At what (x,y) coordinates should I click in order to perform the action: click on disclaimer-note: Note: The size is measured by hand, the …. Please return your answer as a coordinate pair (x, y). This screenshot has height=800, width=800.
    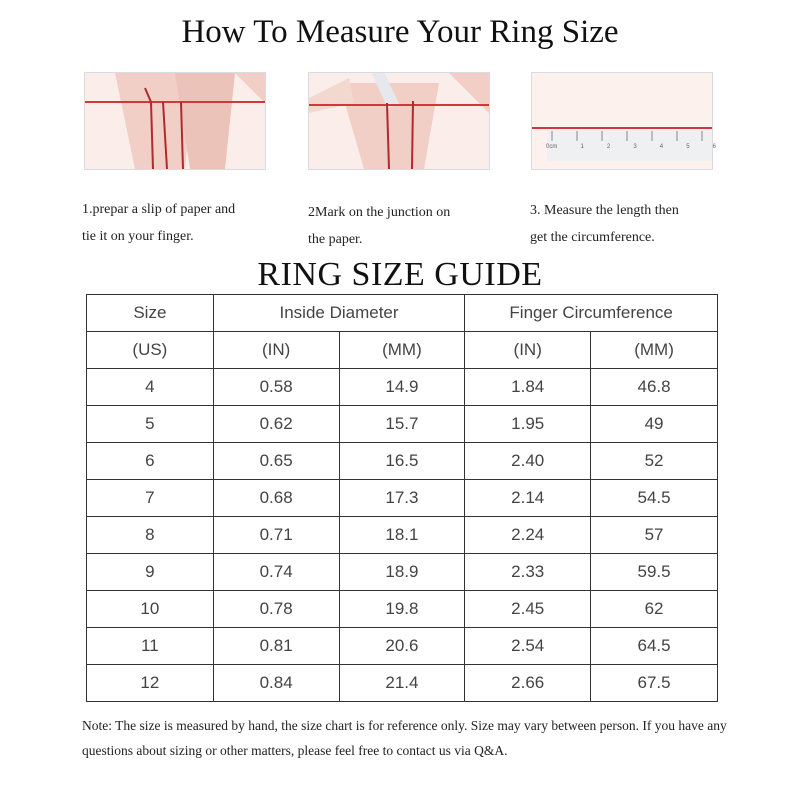
    Looking at the image, I should click on (404, 738).